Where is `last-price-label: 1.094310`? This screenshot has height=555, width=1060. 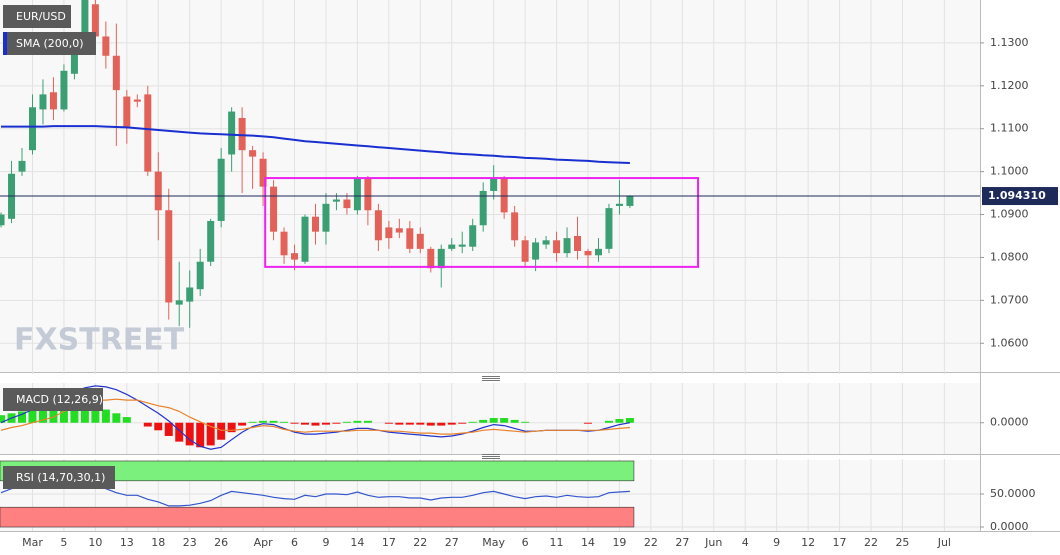 last-price-label: 1.094310 is located at coordinates (1017, 195).